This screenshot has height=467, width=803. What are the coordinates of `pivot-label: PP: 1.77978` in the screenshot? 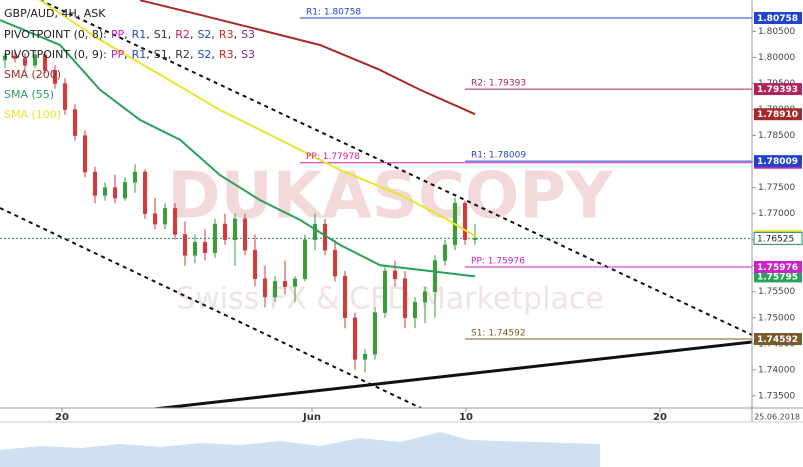 It's located at (333, 157).